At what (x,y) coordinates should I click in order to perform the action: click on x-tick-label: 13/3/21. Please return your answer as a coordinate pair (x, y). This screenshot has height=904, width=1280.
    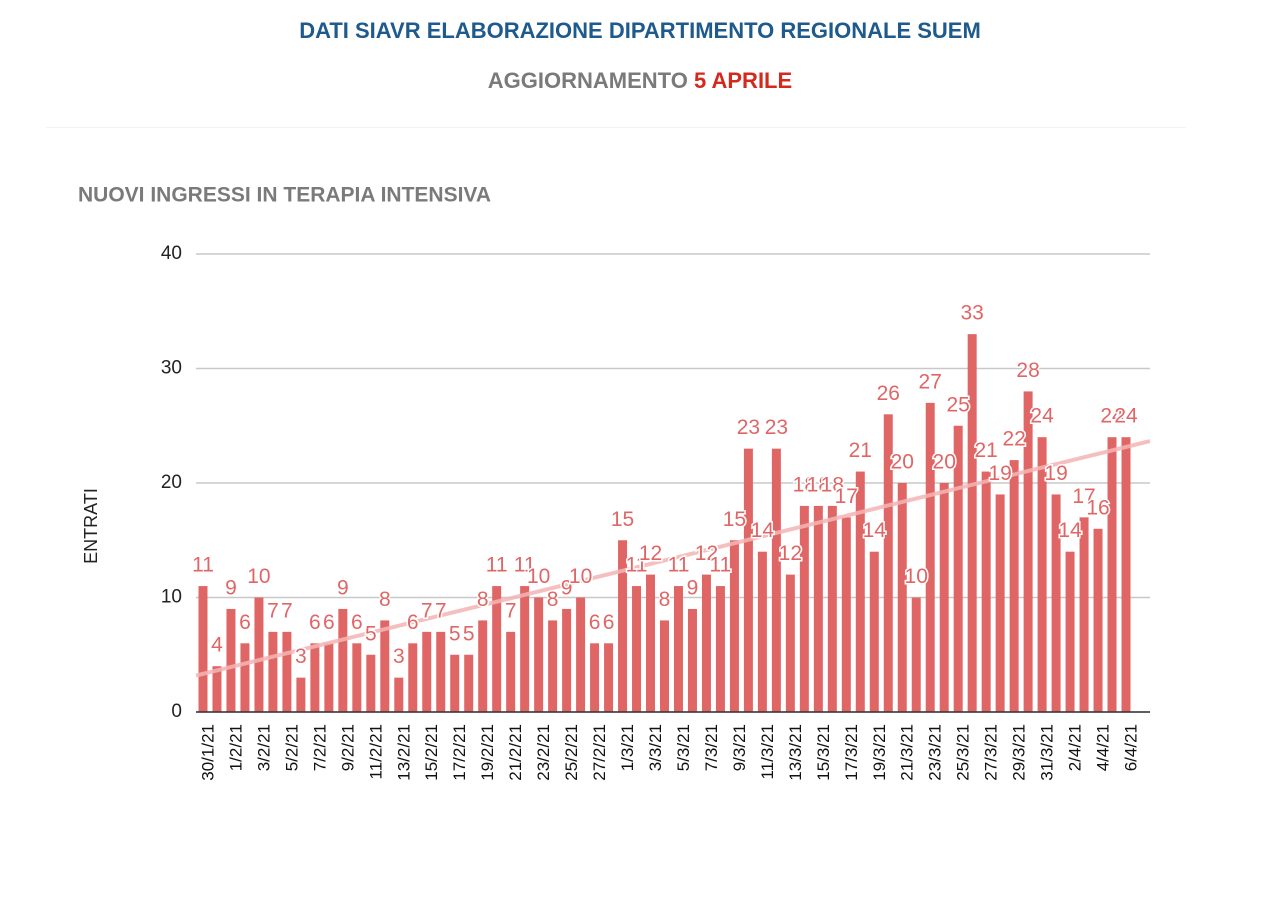
    Looking at the image, I should click on (795, 752).